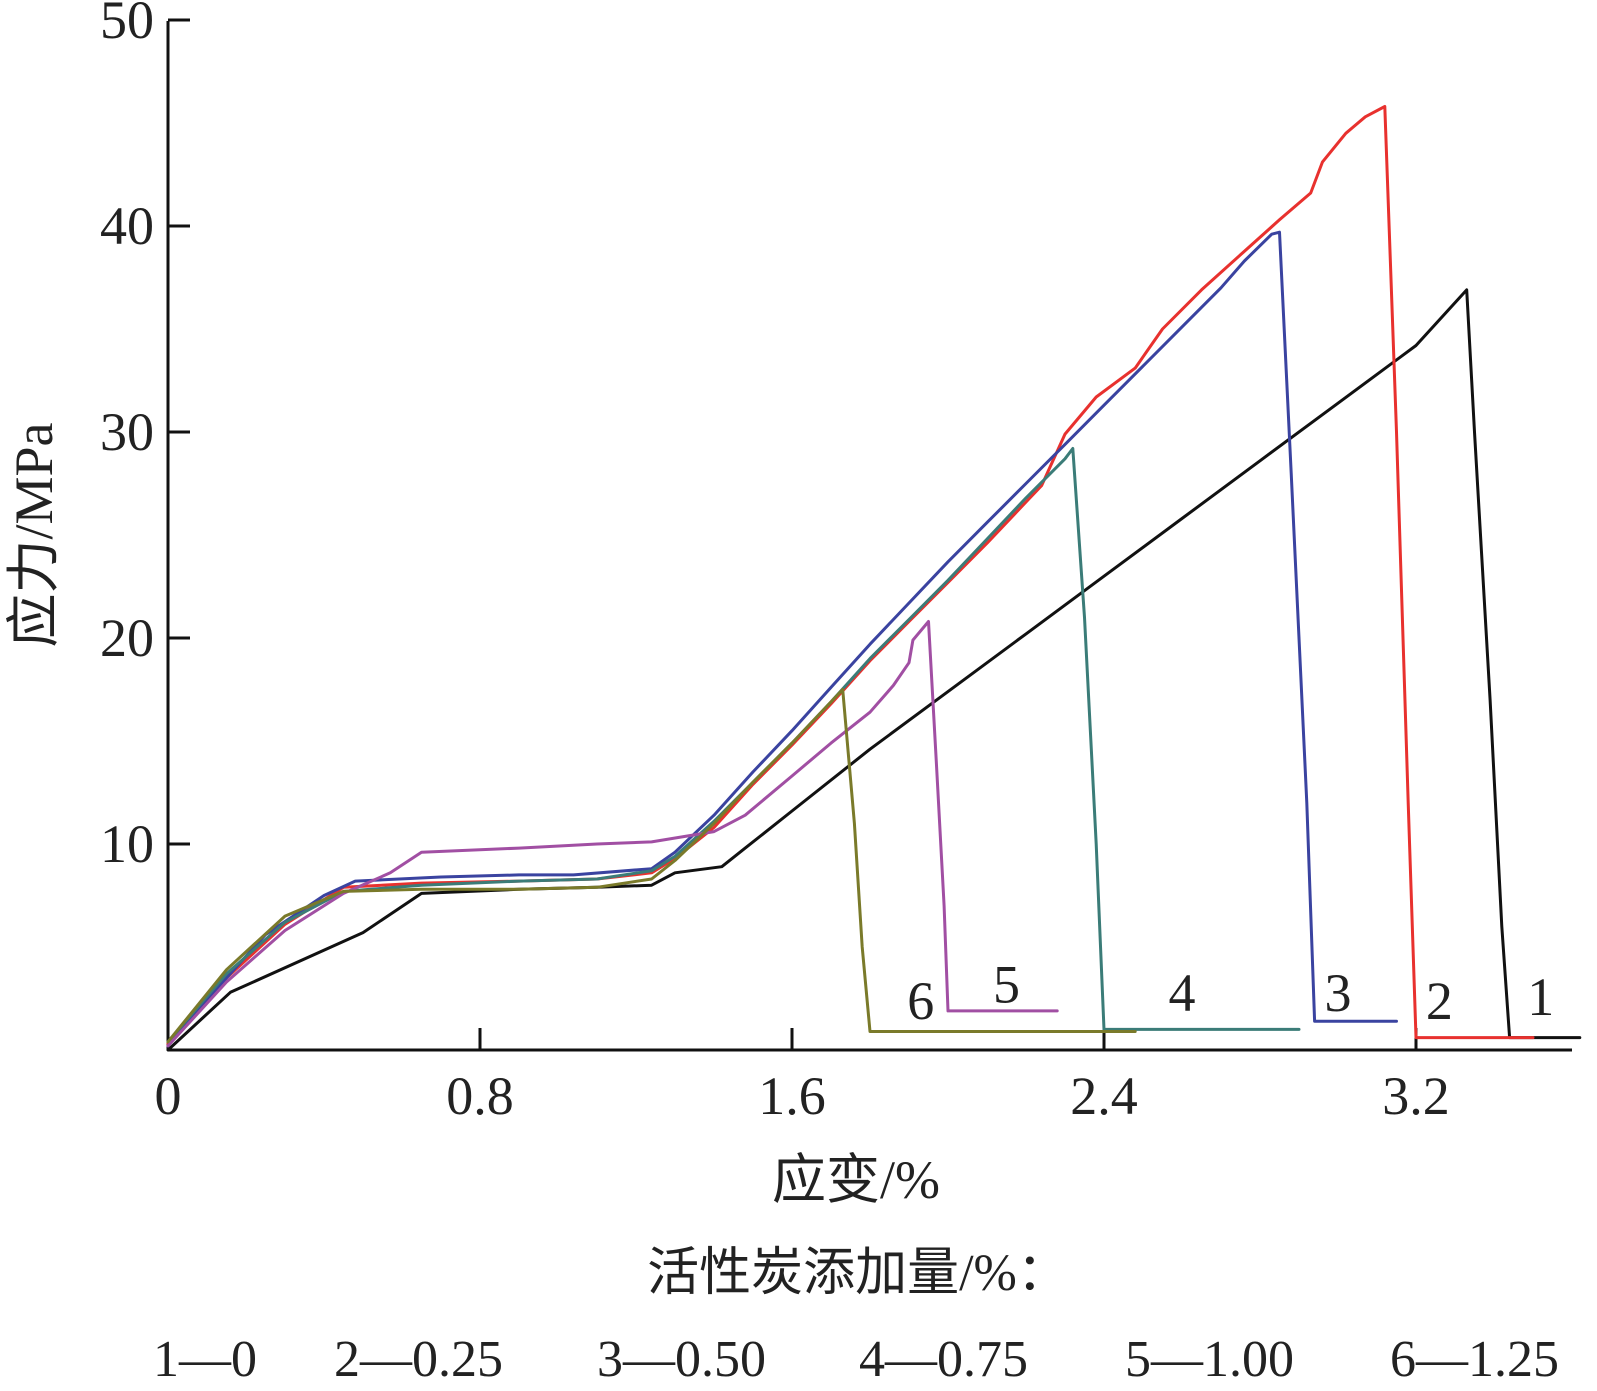 The image size is (1597, 1391). I want to click on legend-item: 6—1.25, so click(1474, 1359).